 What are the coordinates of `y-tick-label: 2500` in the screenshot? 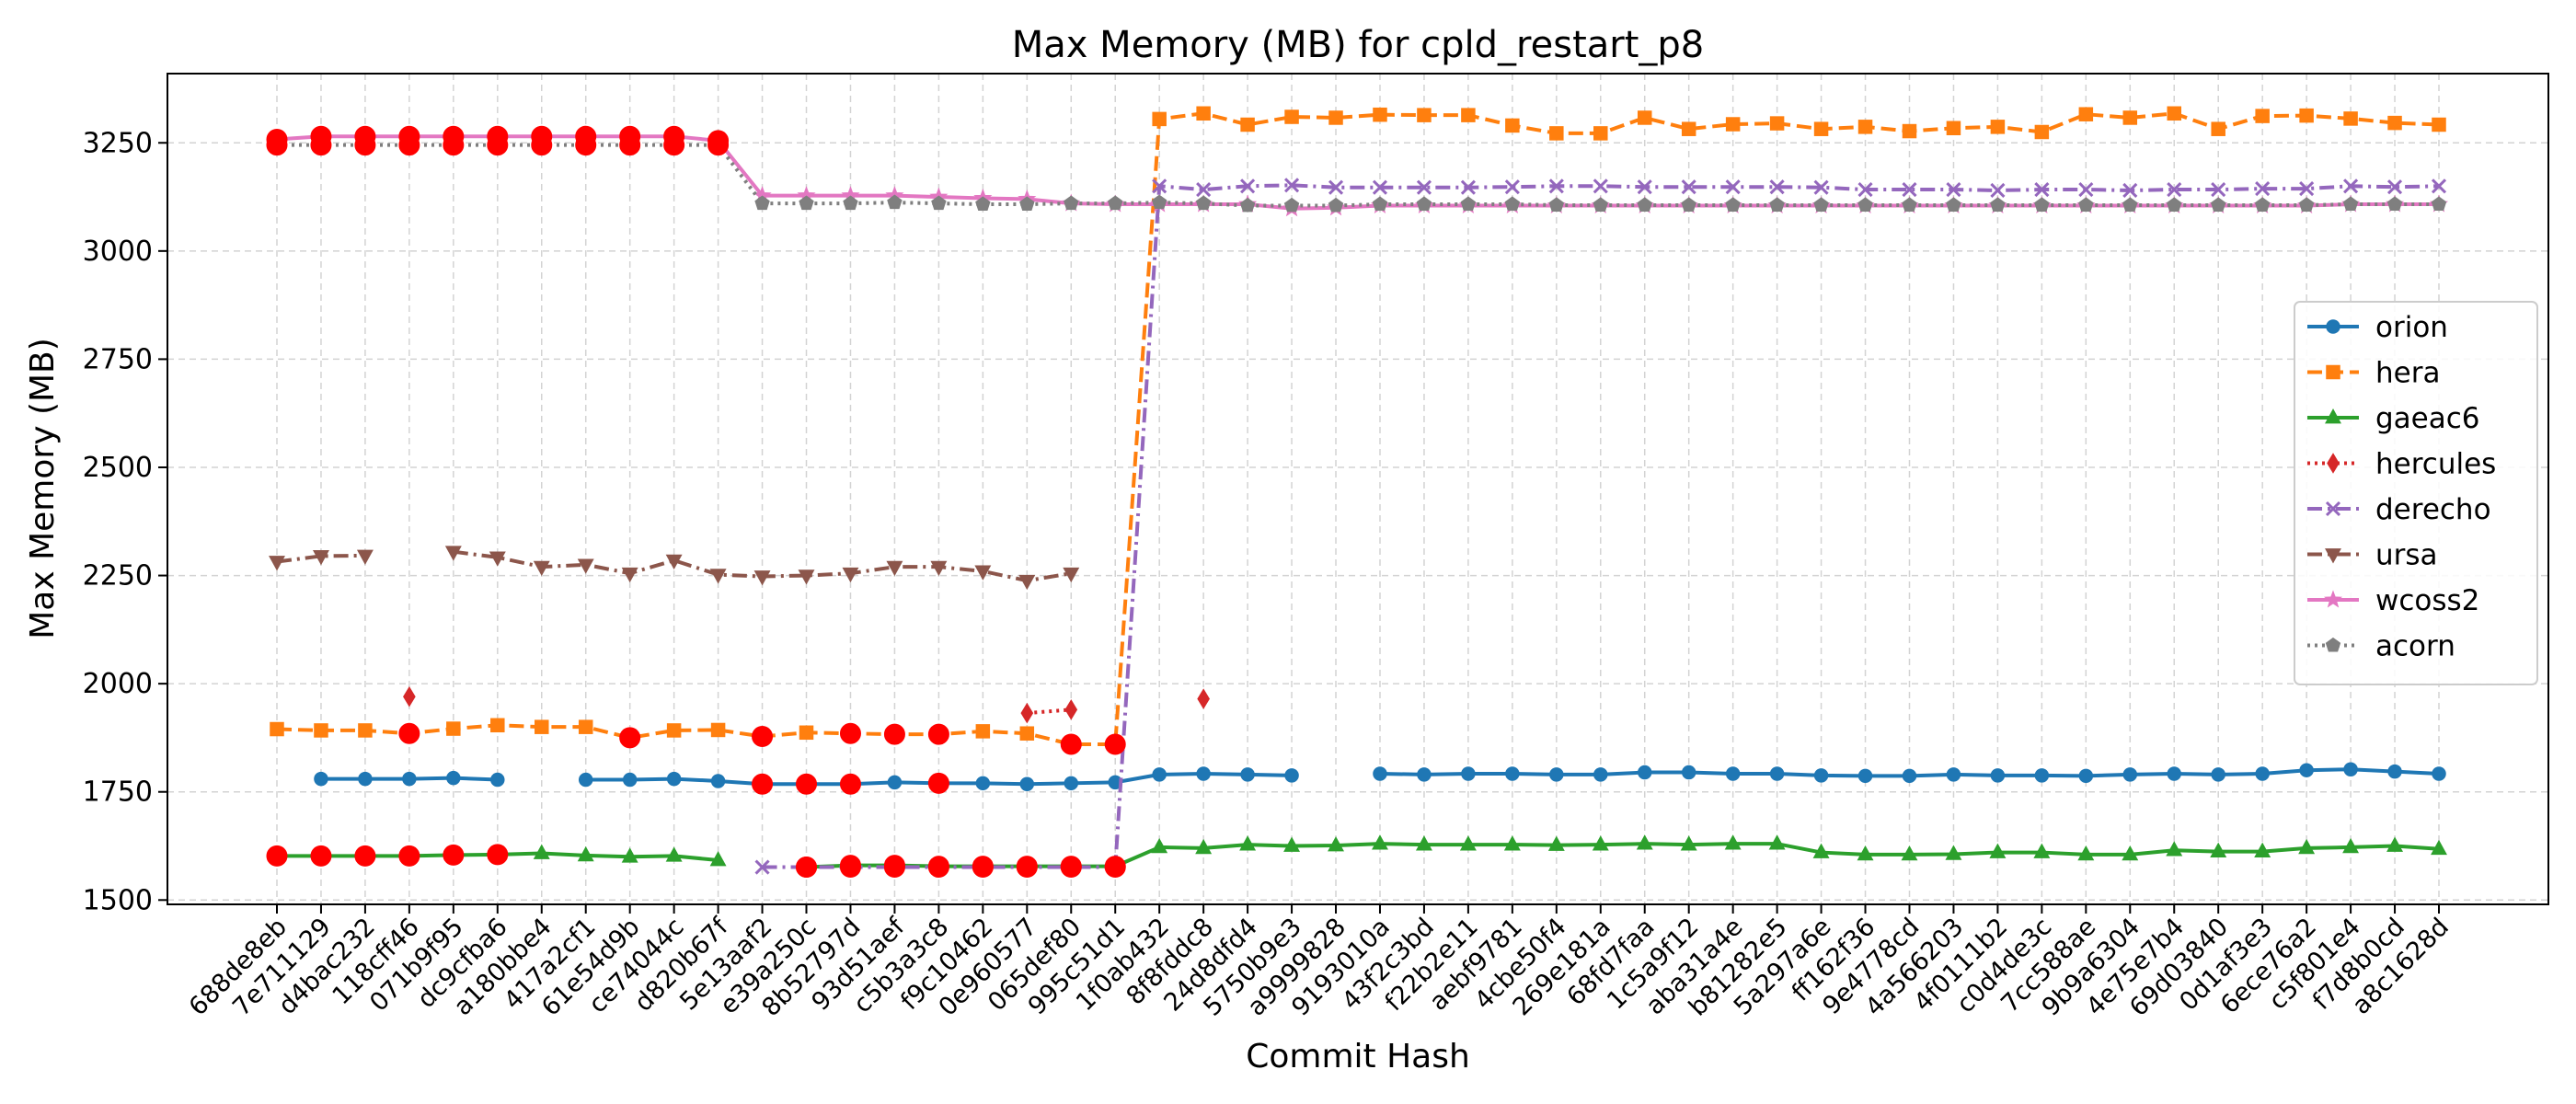 It's located at (118, 468).